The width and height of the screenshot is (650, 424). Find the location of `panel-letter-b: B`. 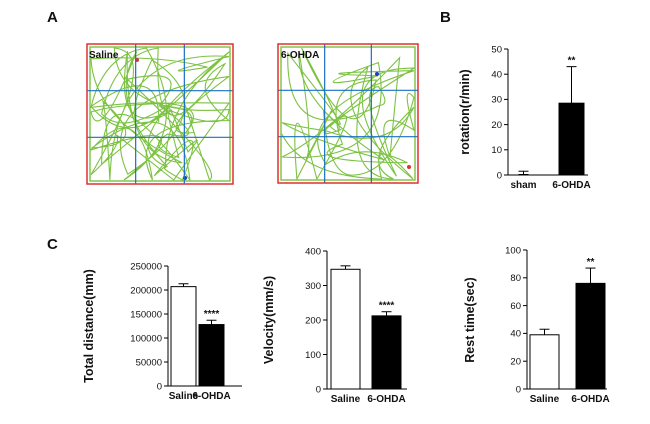

panel-letter-b: B is located at coordinates (445, 17).